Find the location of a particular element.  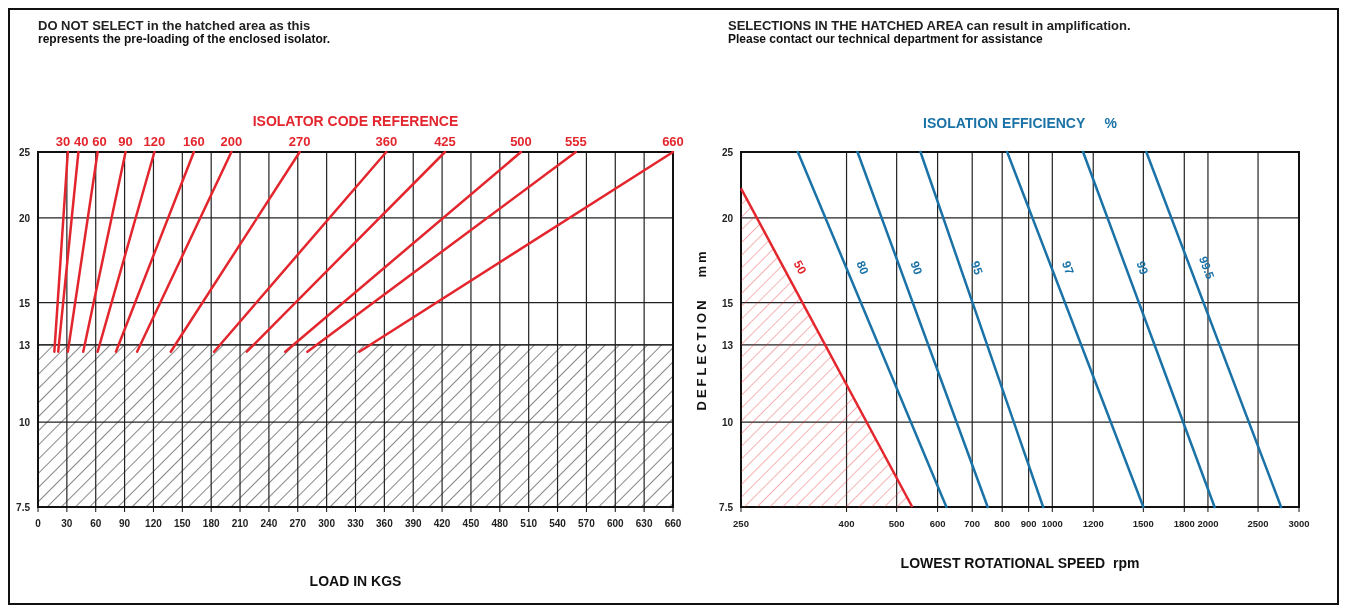

series-label: 555 is located at coordinates (575, 141).